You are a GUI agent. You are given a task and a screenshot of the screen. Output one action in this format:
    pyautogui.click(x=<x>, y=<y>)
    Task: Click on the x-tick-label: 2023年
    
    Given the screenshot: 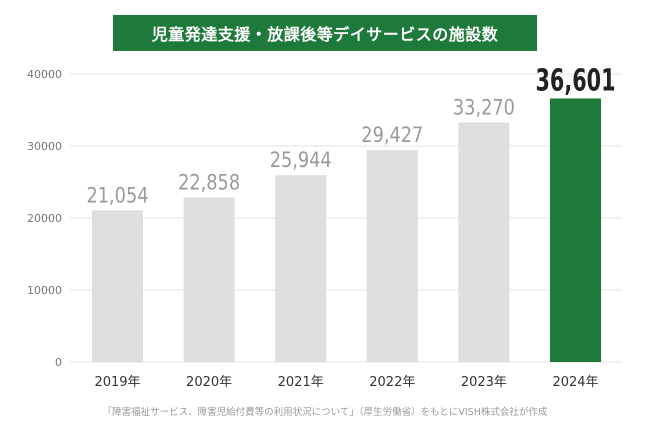 What is the action you would take?
    pyautogui.click(x=484, y=382)
    